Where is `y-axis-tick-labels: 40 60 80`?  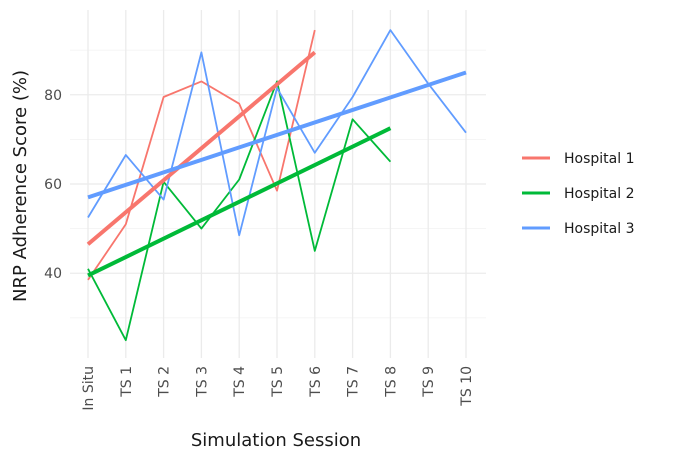
y-axis-tick-labels: 40 60 80 is located at coordinates (53, 185).